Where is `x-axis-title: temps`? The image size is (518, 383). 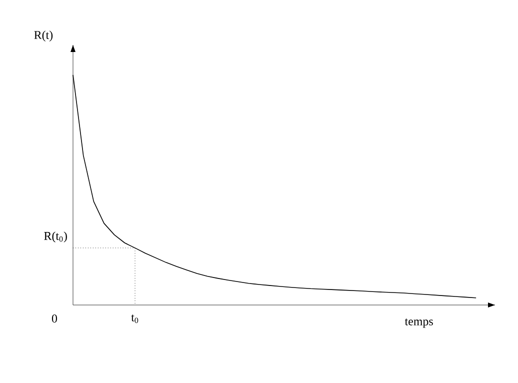
x-axis-title: temps is located at coordinates (418, 323).